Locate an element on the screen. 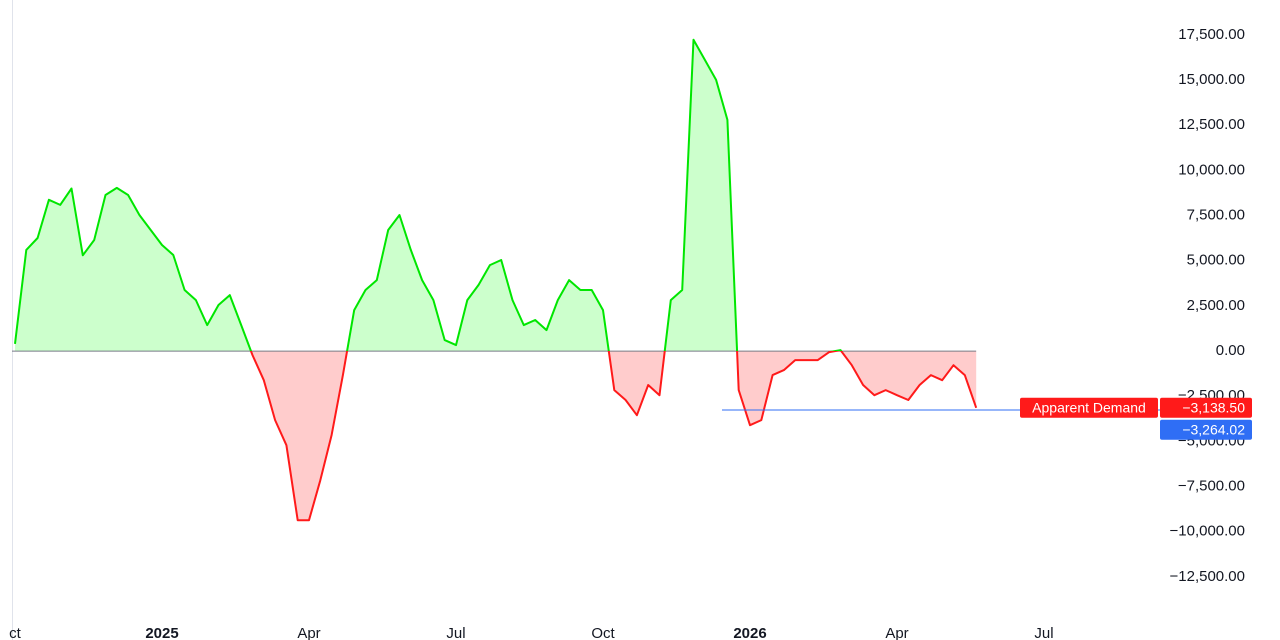 This screenshot has width=1280, height=640. x-tick-label: Oct is located at coordinates (603, 632).